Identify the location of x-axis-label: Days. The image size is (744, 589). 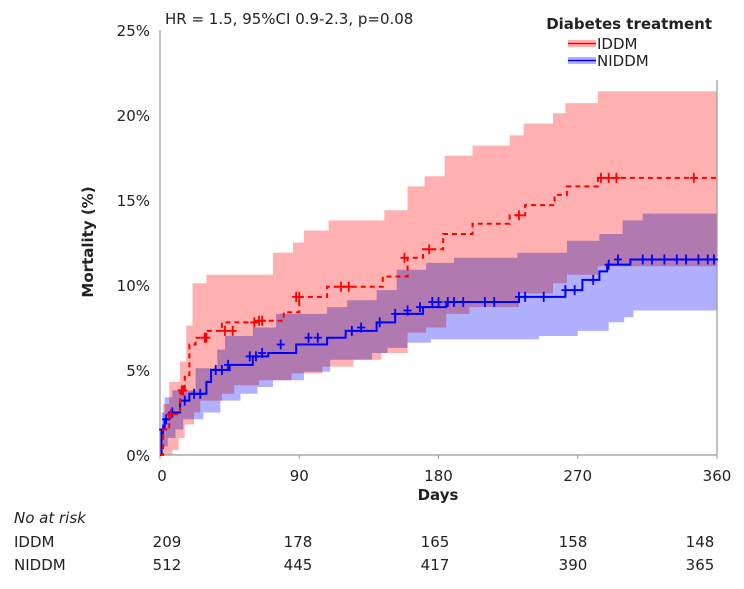
(438, 495).